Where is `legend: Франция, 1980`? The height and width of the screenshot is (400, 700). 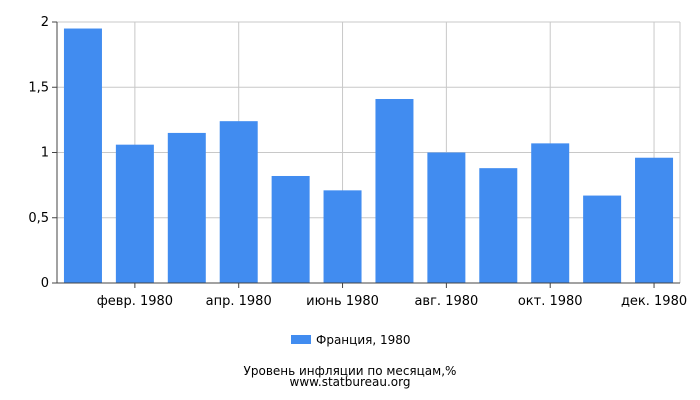 legend: Франция, 1980 is located at coordinates (351, 340).